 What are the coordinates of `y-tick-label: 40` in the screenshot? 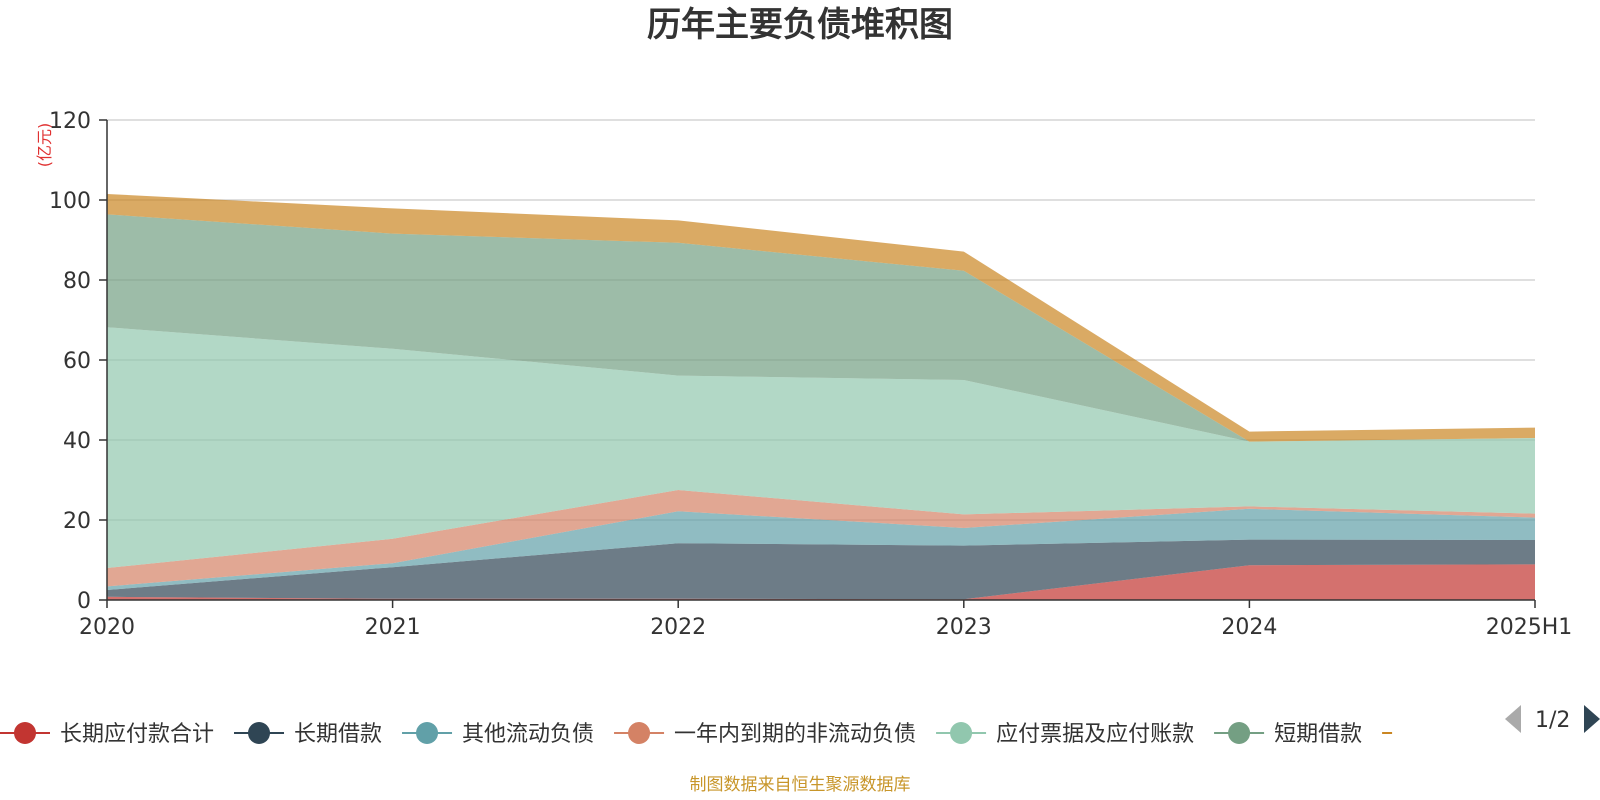 It's located at (77, 441).